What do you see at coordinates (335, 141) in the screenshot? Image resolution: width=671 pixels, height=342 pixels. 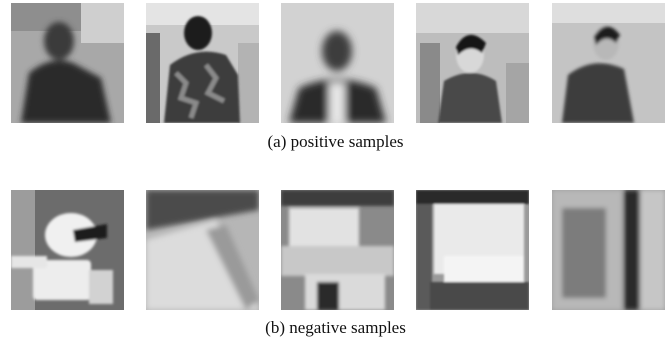 I see `positive-samples-caption: (a) positive samples` at bounding box center [335, 141].